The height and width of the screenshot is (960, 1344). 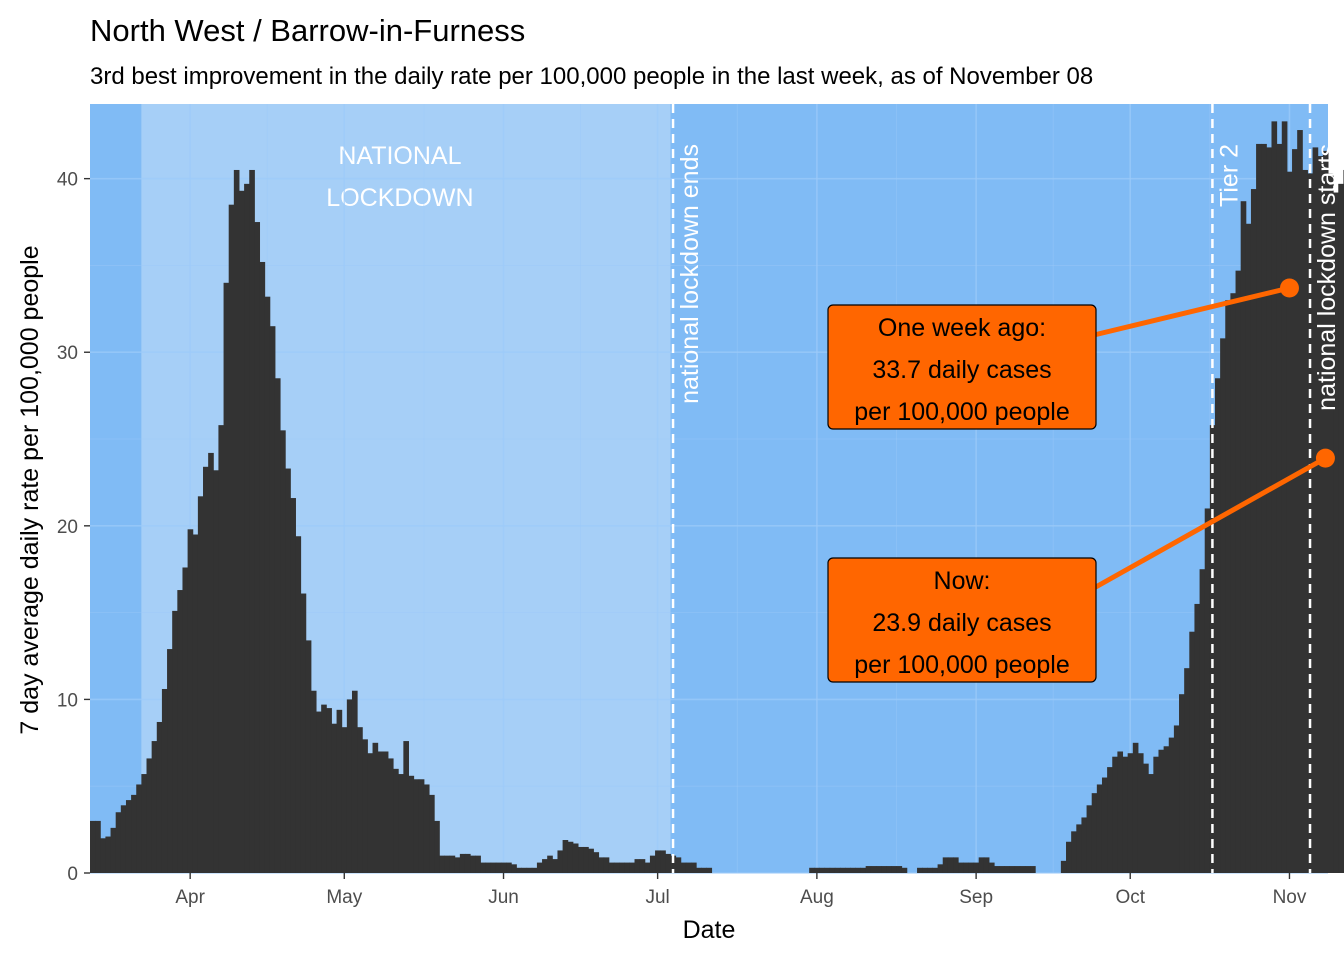 I want to click on callout-leader, so click(x=1192, y=311).